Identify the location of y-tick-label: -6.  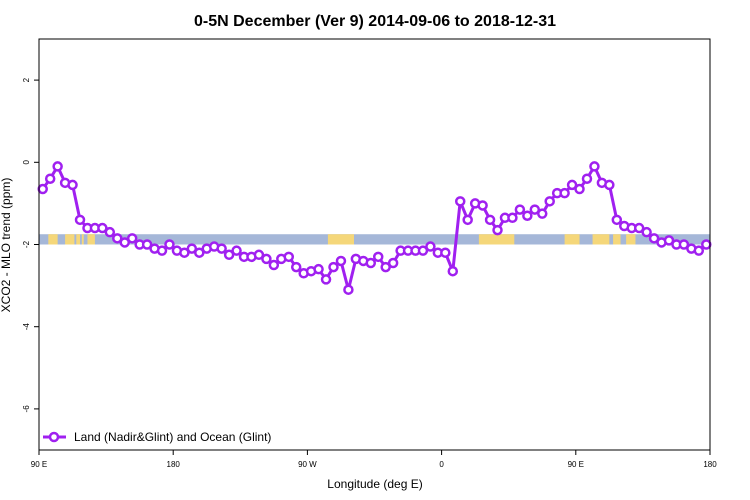
(26, 409).